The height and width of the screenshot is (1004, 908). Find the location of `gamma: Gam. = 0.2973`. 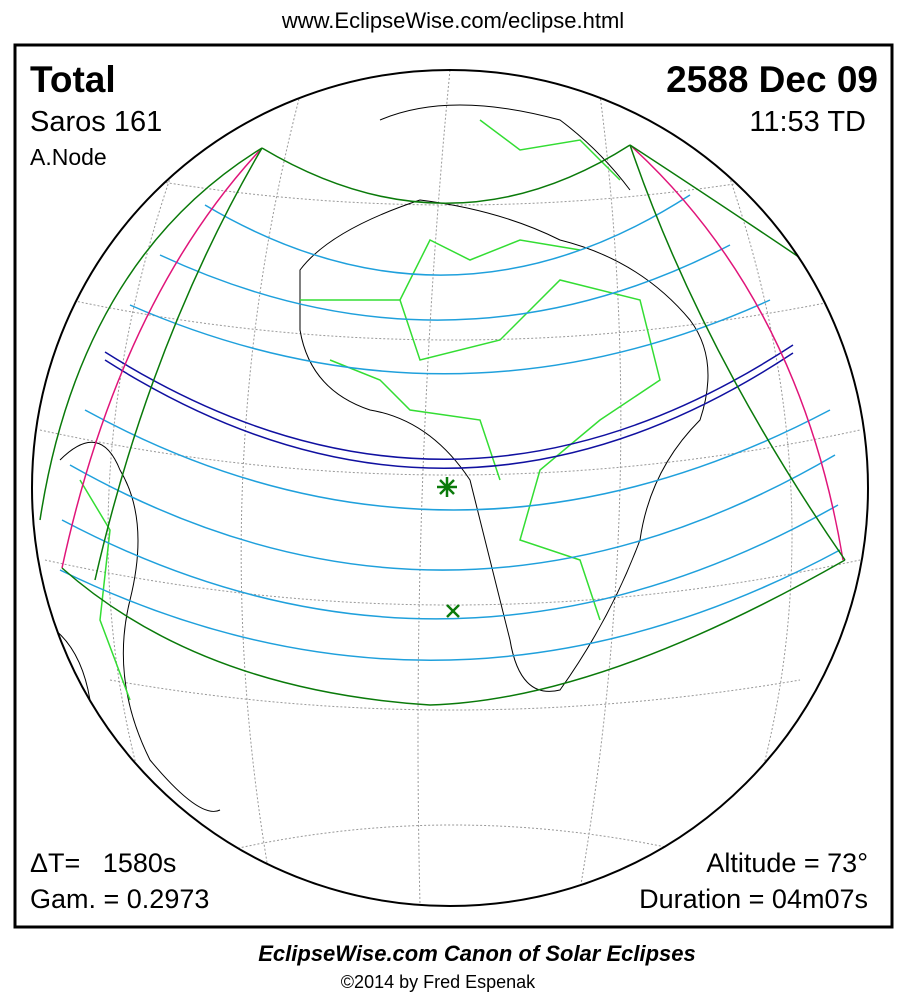

gamma: Gam. = 0.2973 is located at coordinates (119, 899).